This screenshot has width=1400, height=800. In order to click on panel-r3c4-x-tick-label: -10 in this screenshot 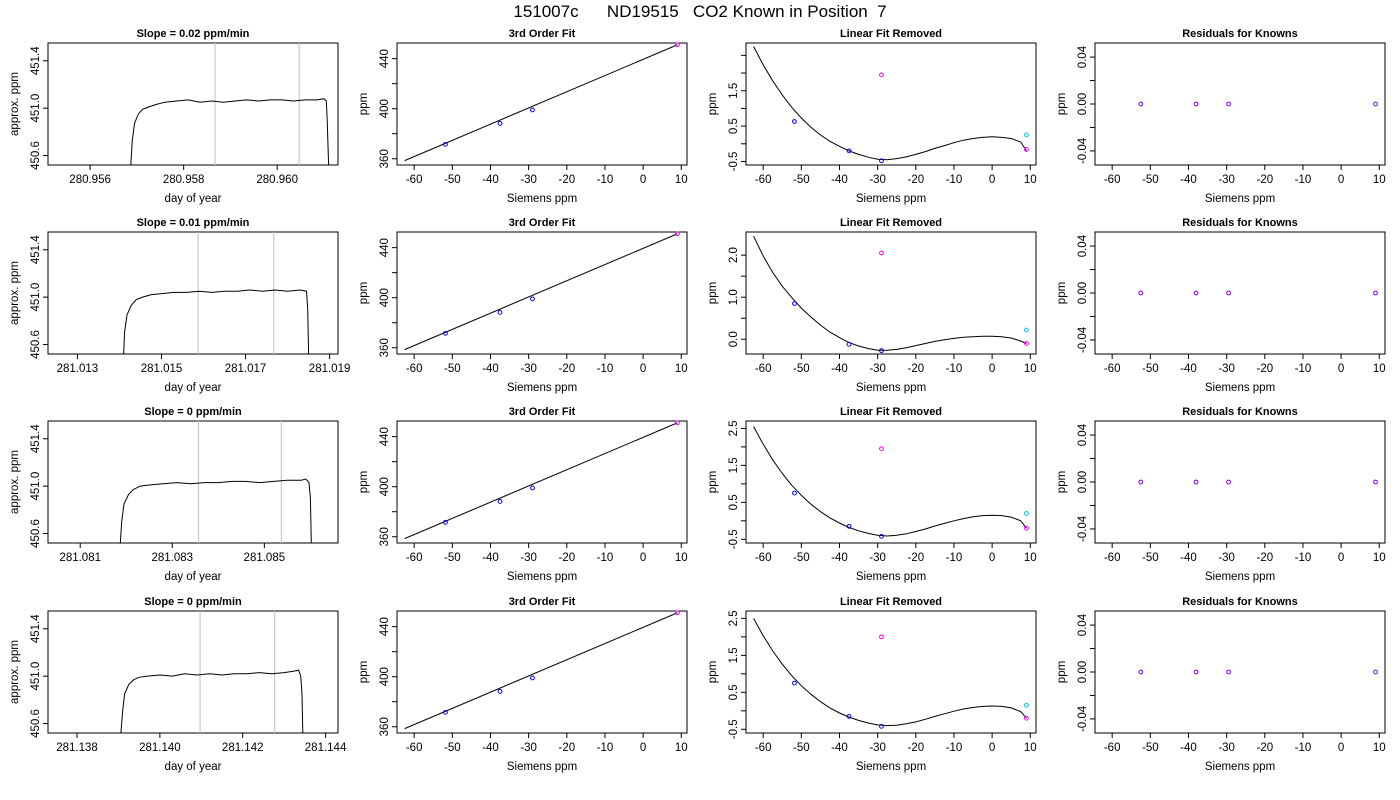, I will do `click(1303, 558)`.